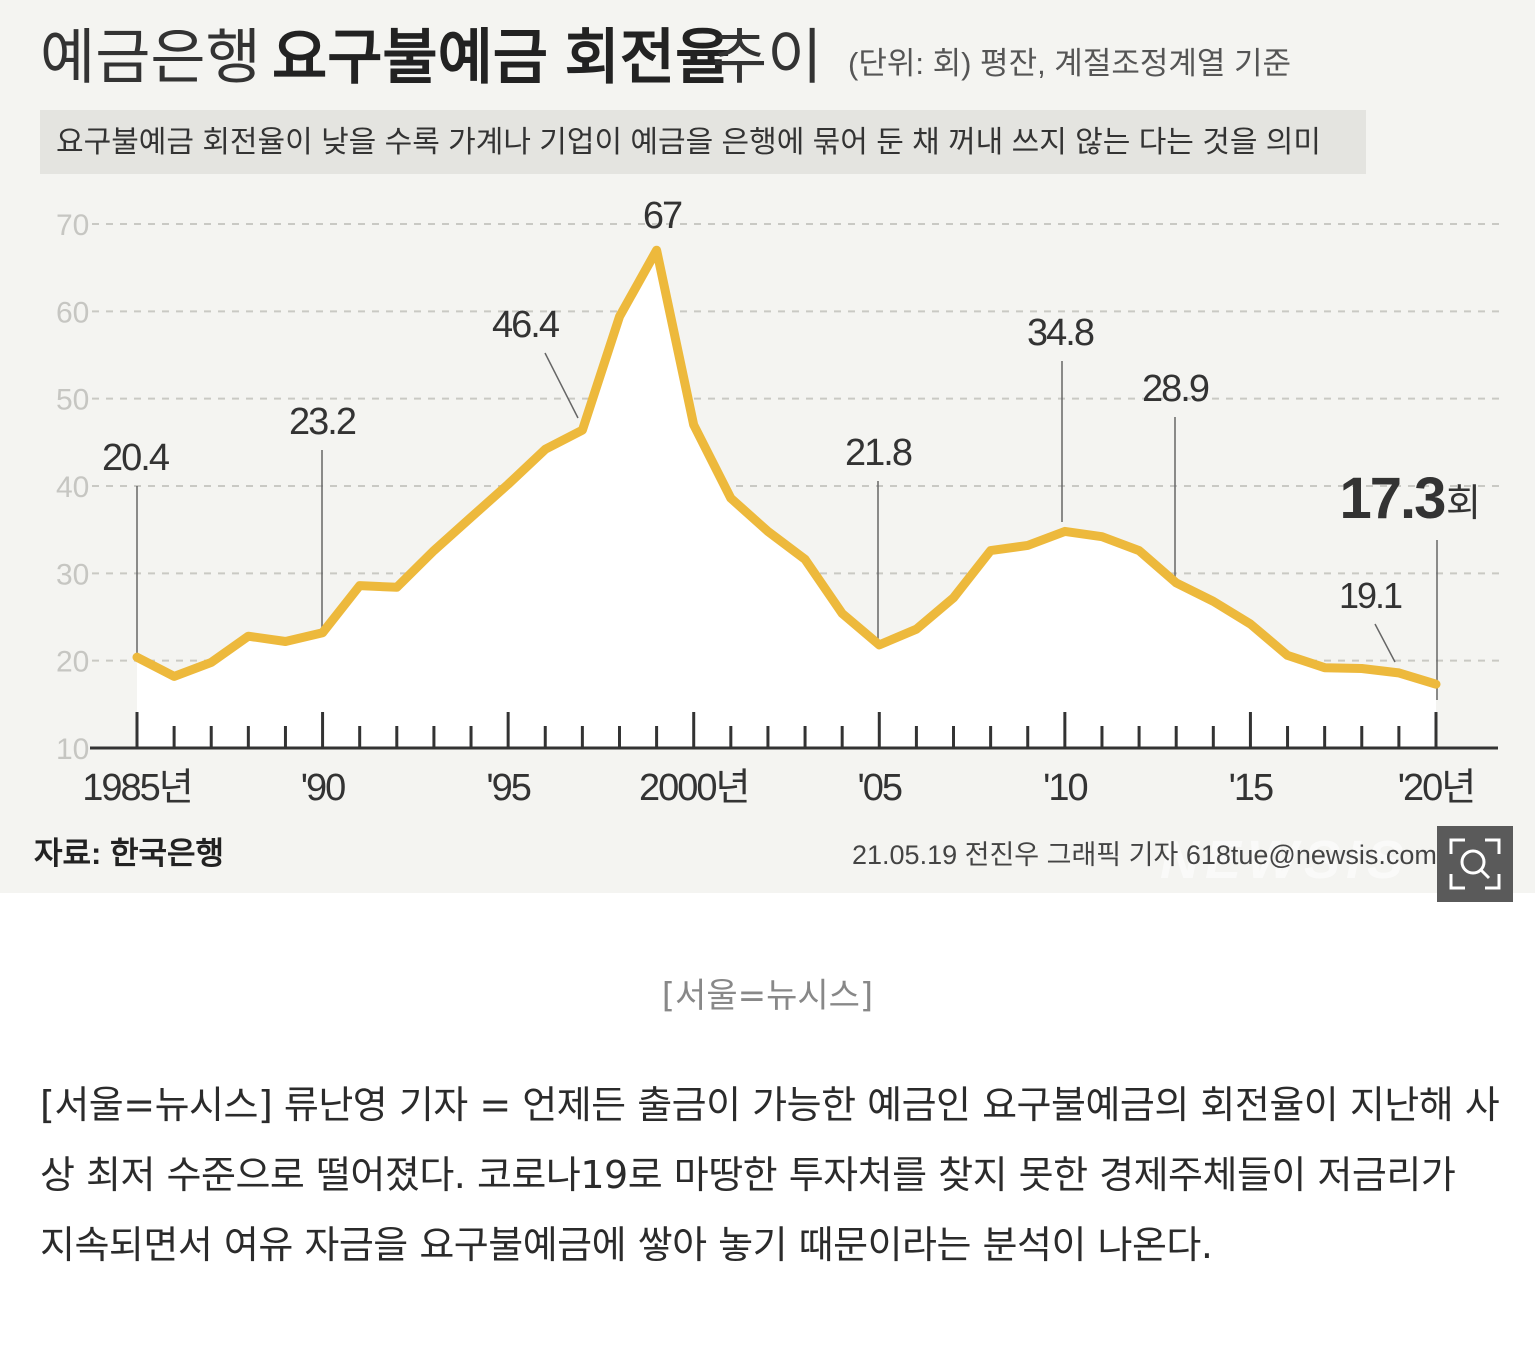 This screenshot has height=1355, width=1535. Describe the element at coordinates (1436, 788) in the screenshot. I see `x-tick-label: '20년` at that location.